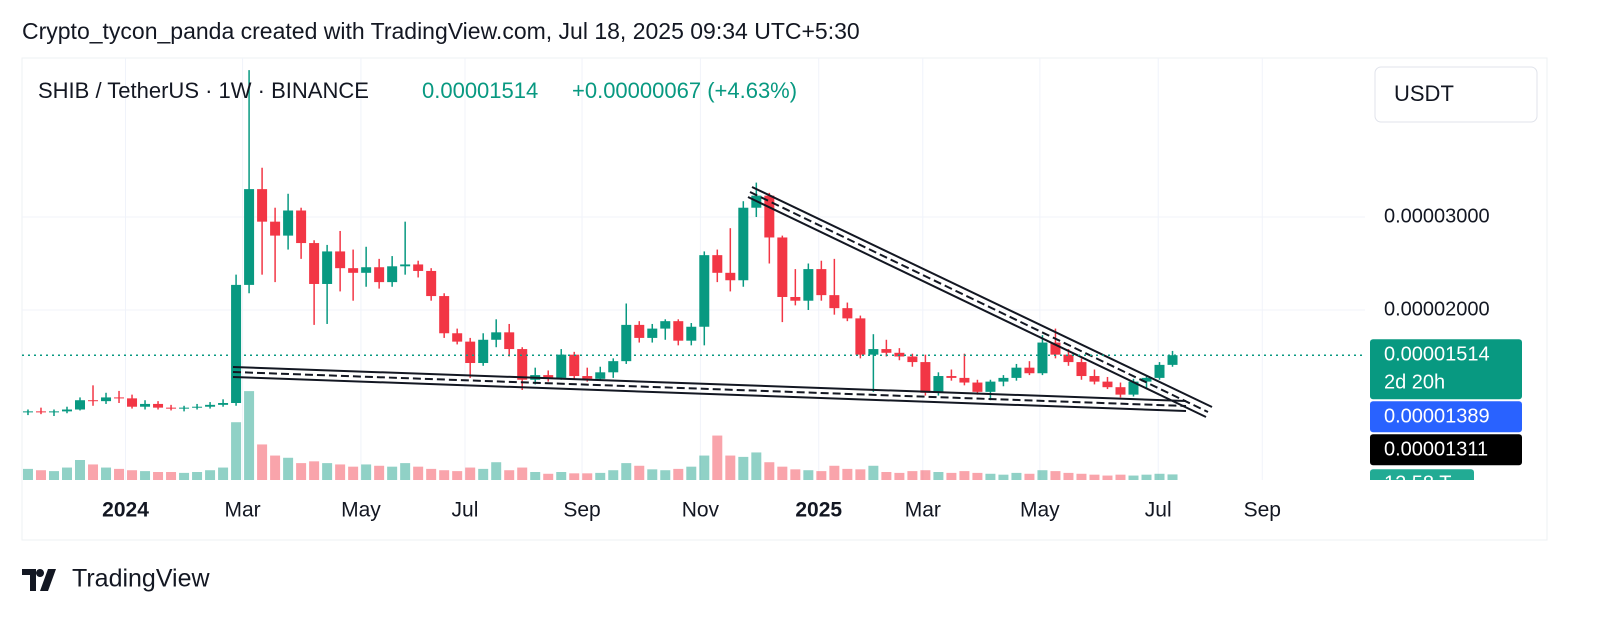  I want to click on x-tick-label: 2025, so click(818, 510).